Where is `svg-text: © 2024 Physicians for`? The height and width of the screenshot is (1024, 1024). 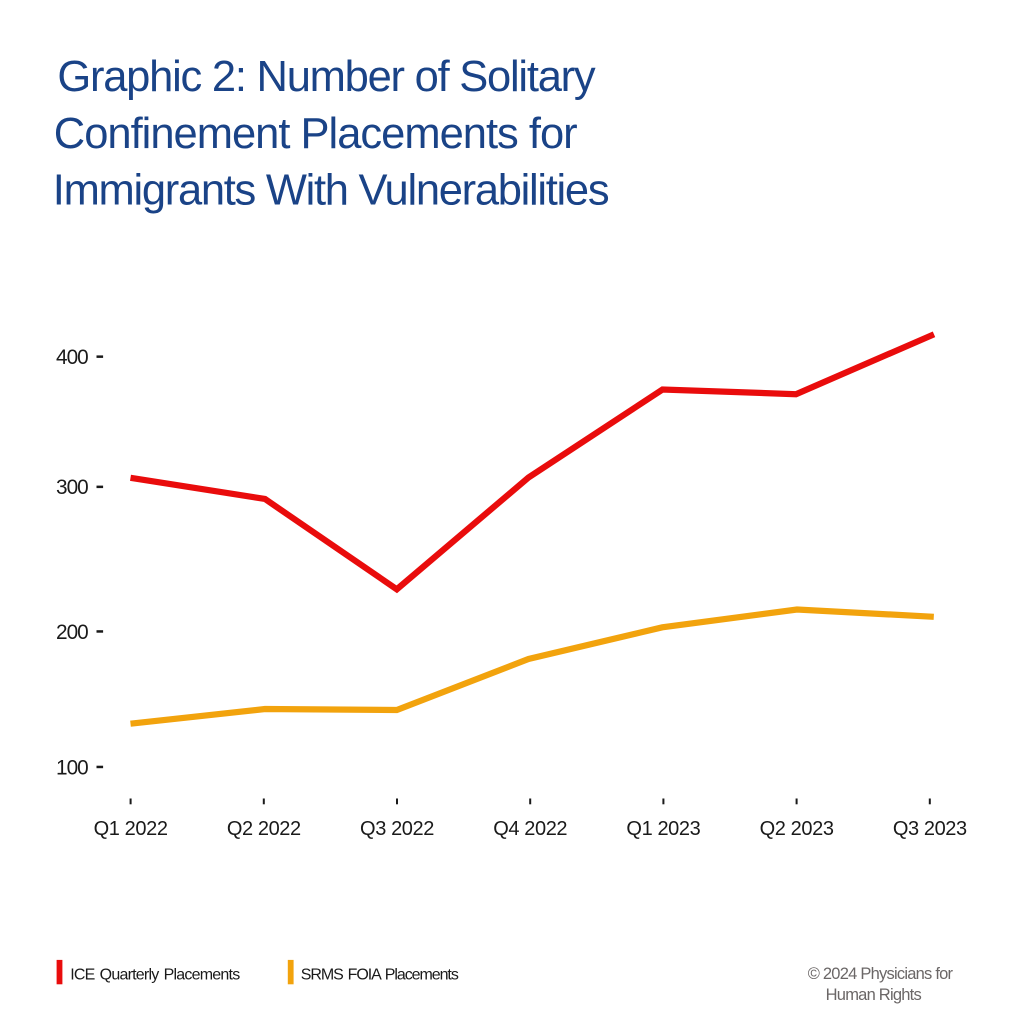
svg-text: © 2024 Physicians for is located at coordinates (881, 974).